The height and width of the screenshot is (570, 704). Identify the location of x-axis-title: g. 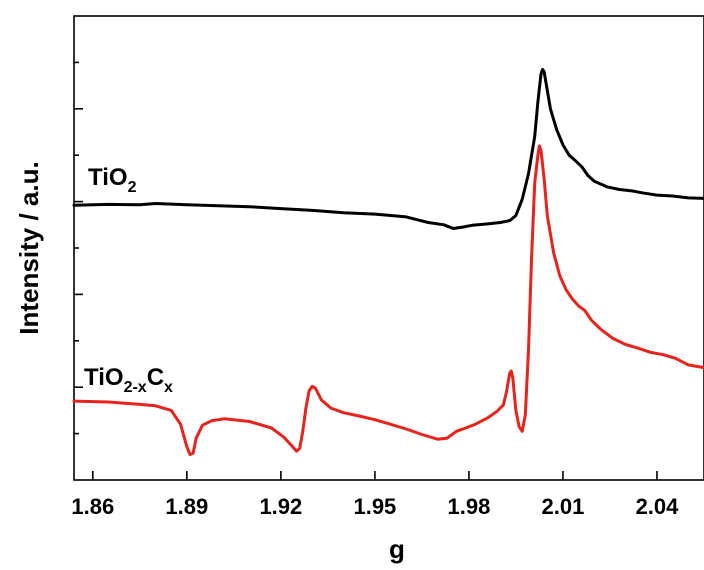
(397, 549).